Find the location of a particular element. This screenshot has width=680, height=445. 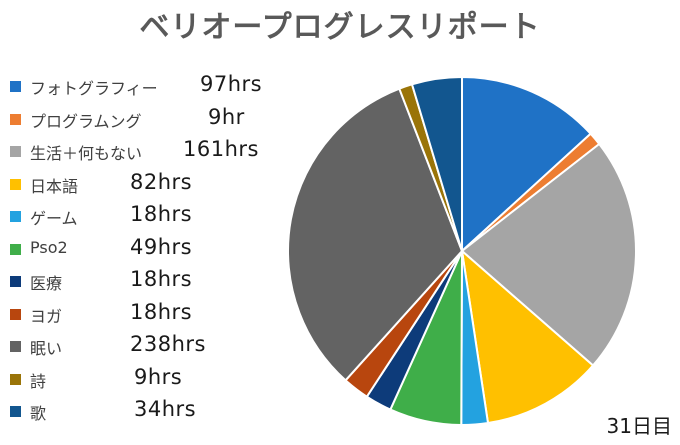

legend-item: 詩 9hrs is located at coordinates (158, 380).